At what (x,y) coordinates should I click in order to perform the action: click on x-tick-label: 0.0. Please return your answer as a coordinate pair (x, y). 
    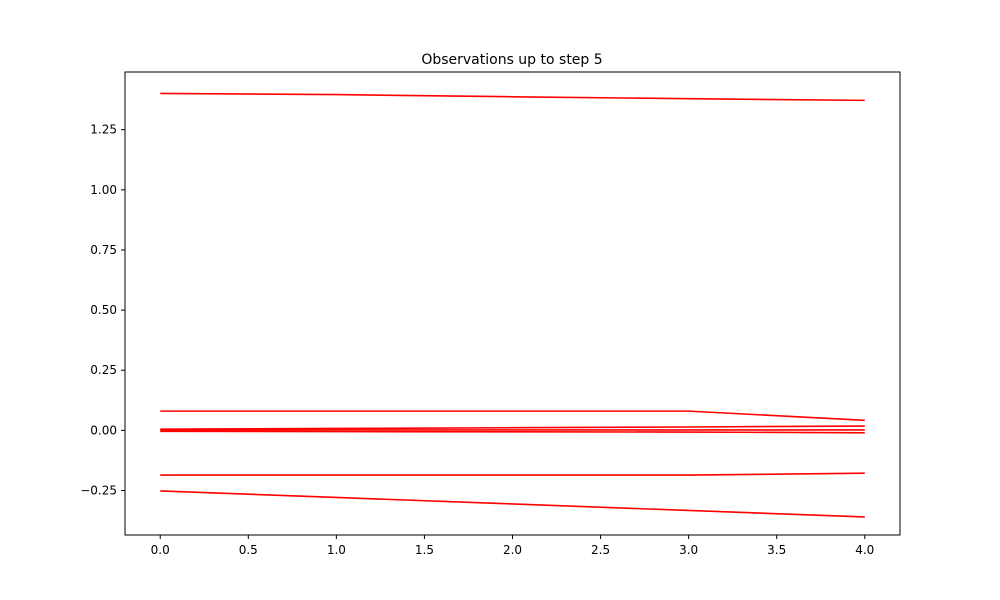
    Looking at the image, I should click on (160, 550).